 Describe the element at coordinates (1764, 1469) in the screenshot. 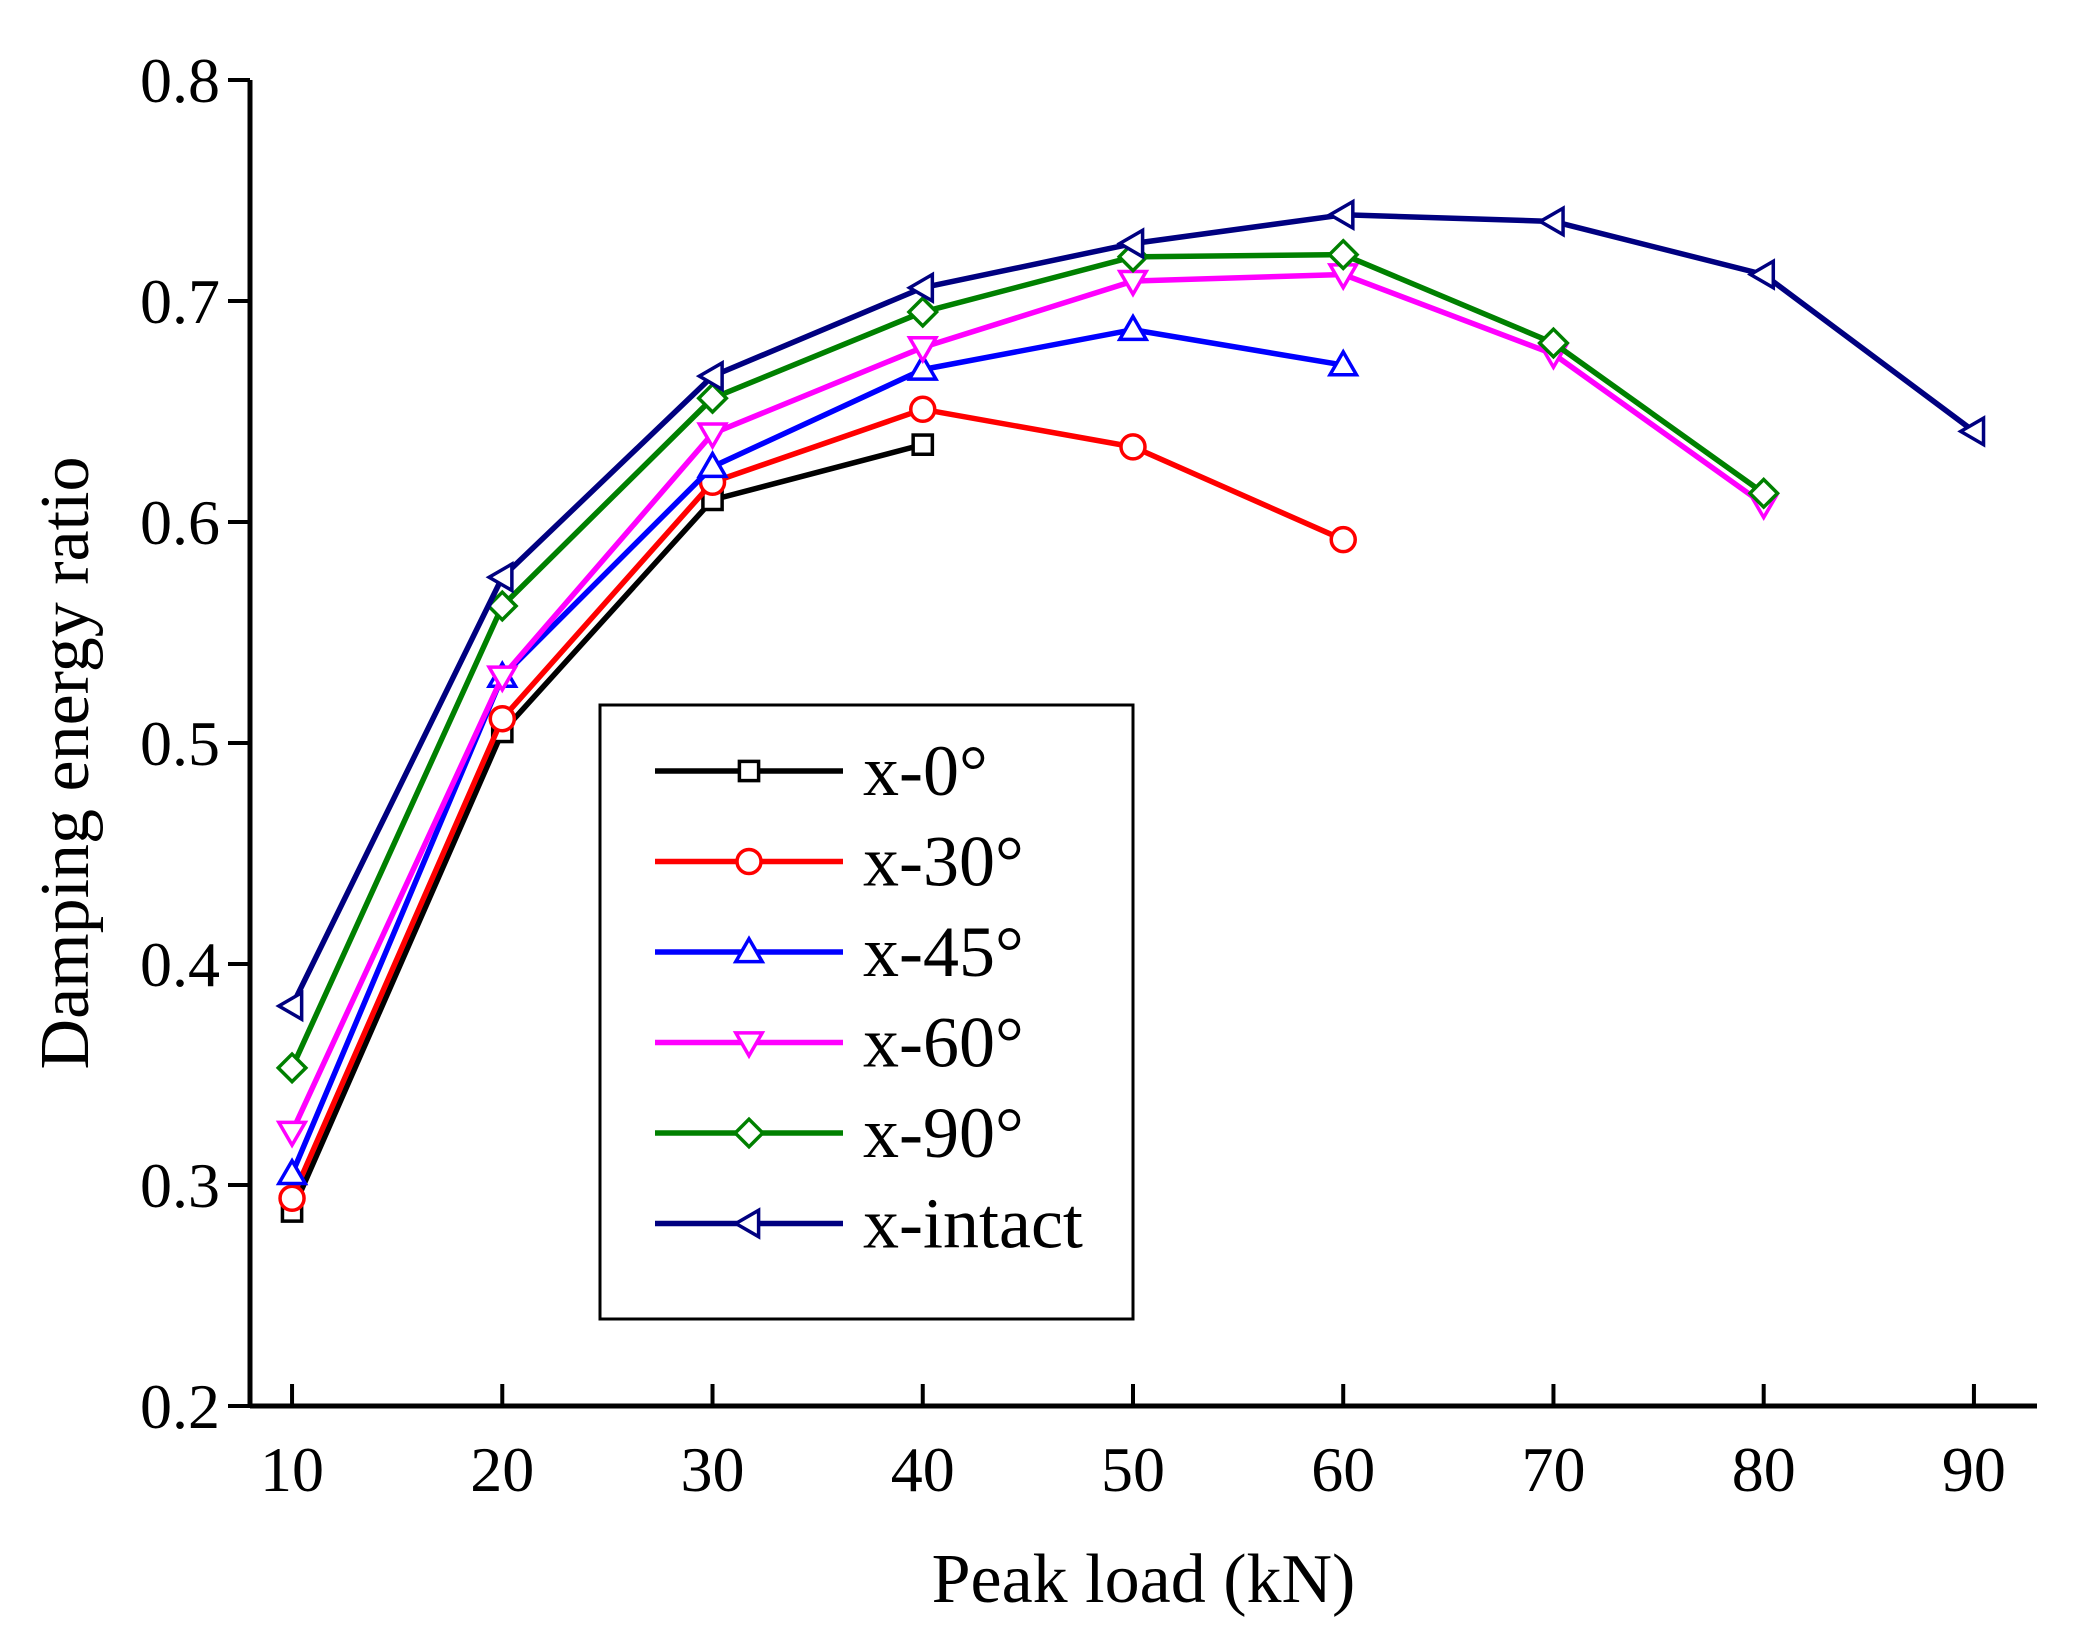

I see `x-tick-label: 80` at that location.